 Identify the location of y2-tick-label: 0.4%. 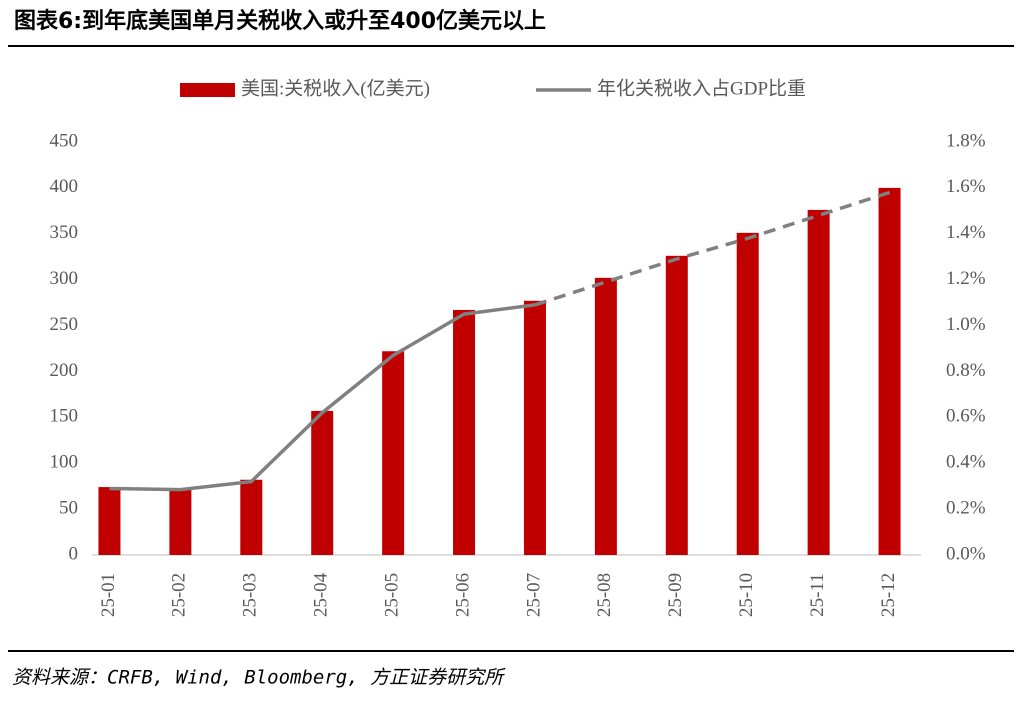
(966, 462).